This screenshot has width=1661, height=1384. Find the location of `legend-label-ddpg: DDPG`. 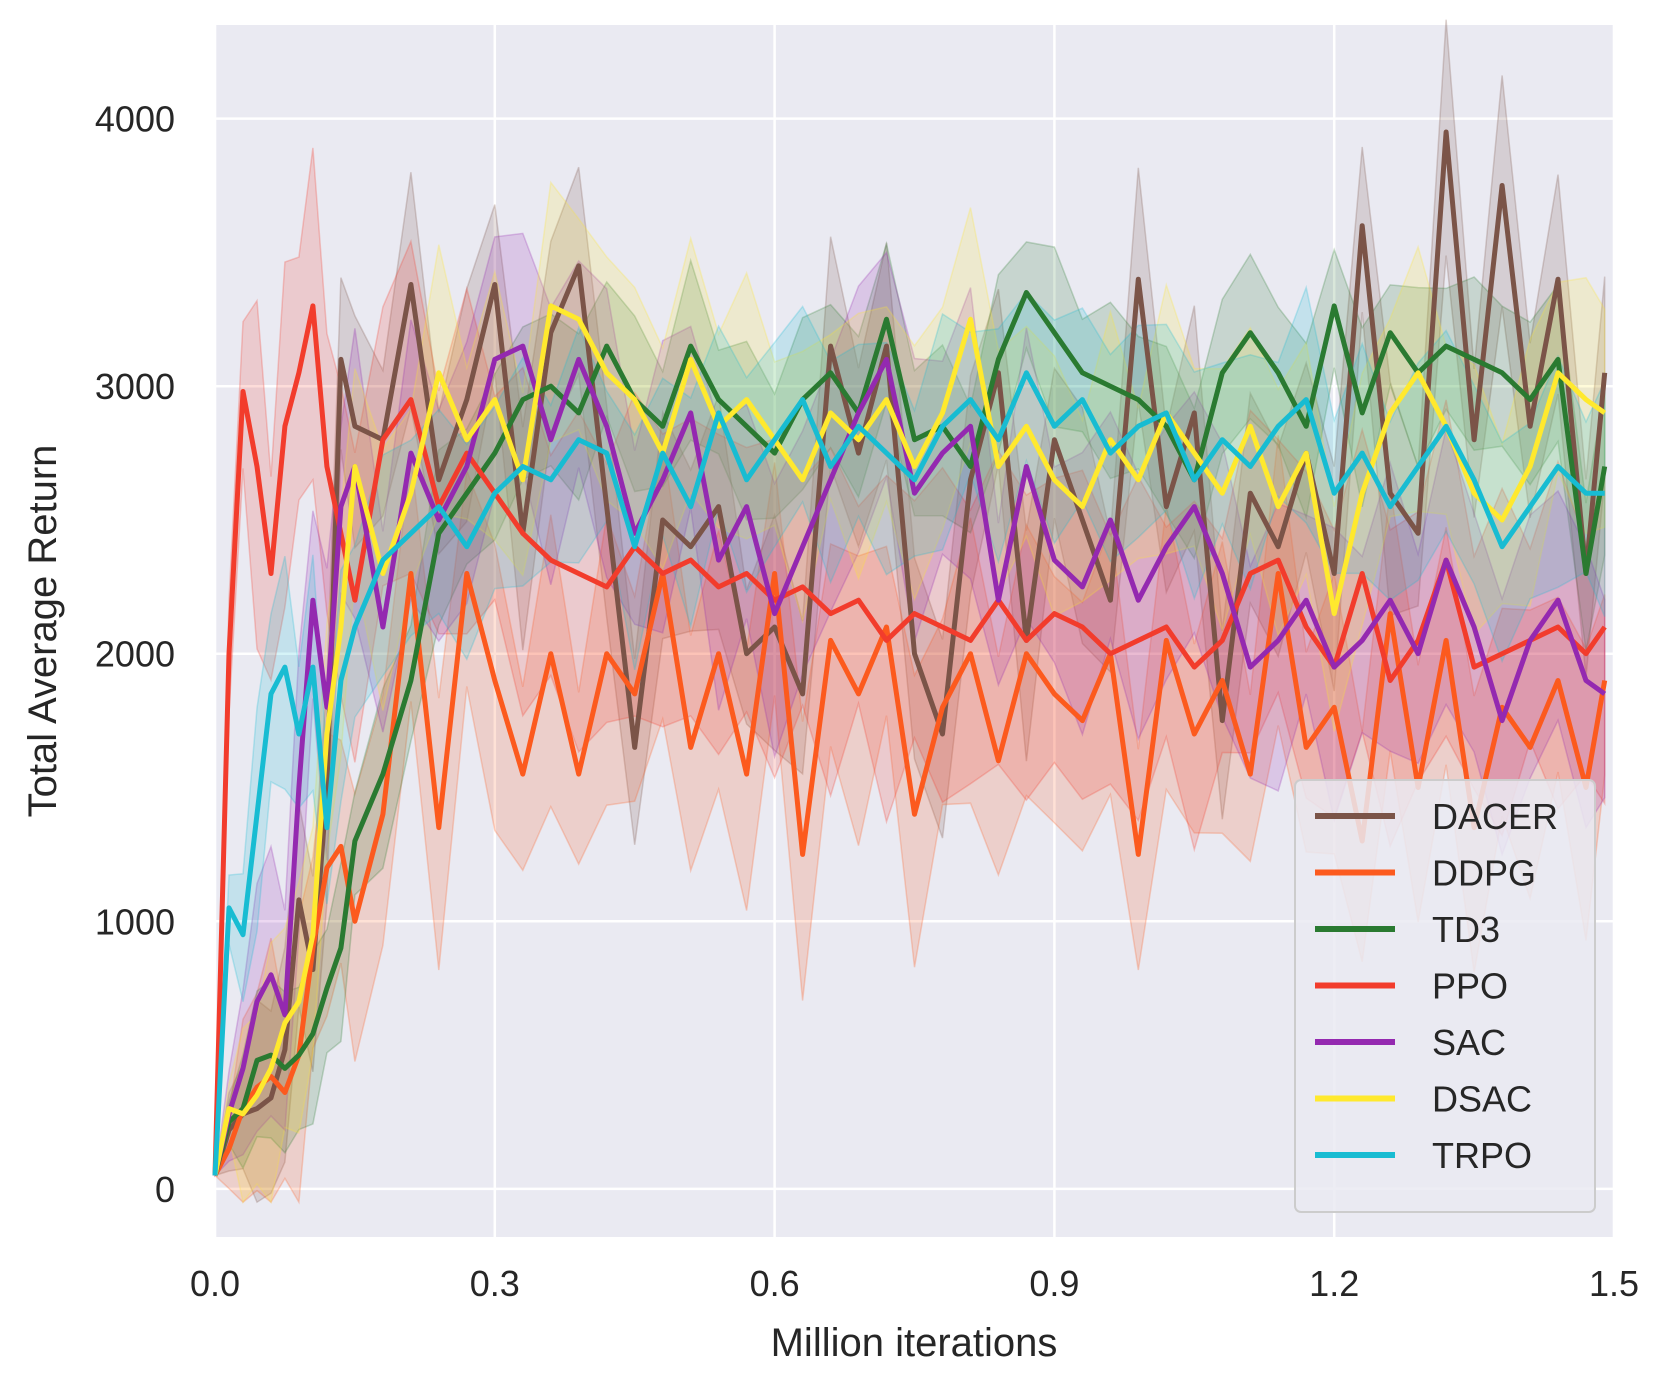

legend-label-ddpg: DDPG is located at coordinates (1484, 873).